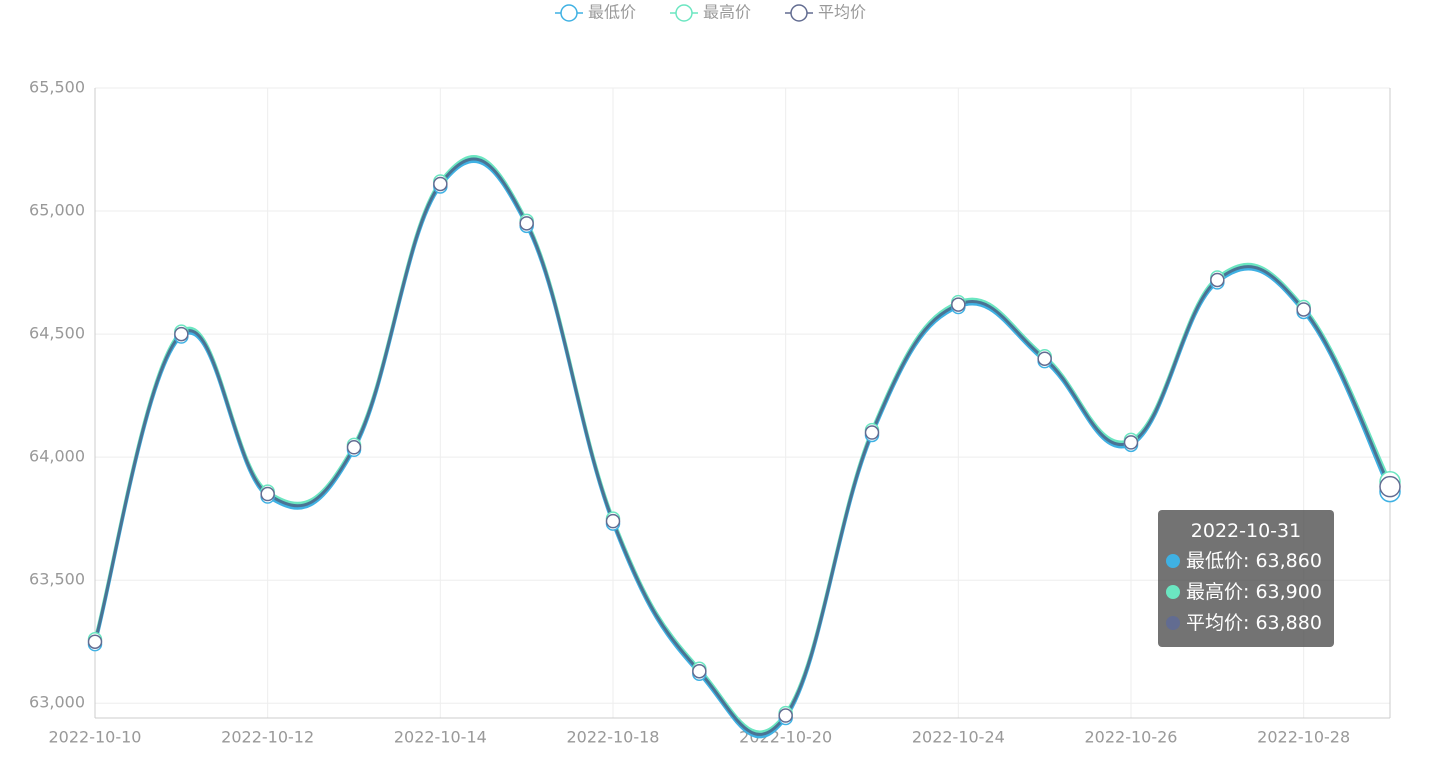 The width and height of the screenshot is (1441, 773). Describe the element at coordinates (1288, 623) in the screenshot. I see `tooltip-value: 63,880` at that location.